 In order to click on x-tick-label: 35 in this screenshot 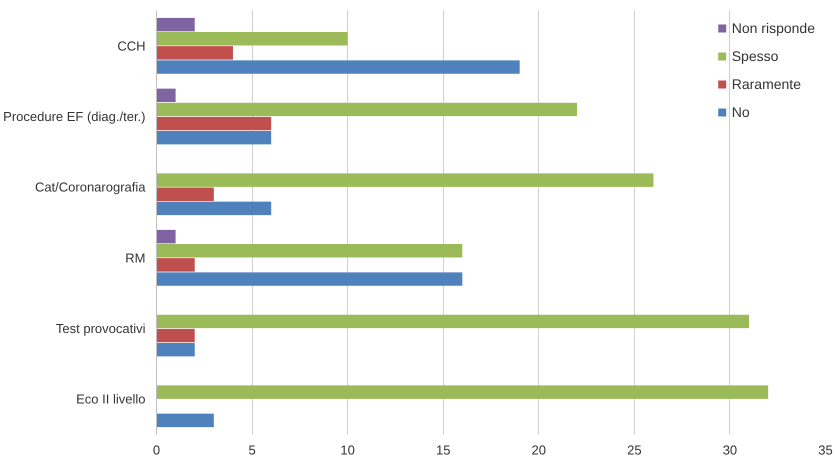, I will do `click(825, 449)`.